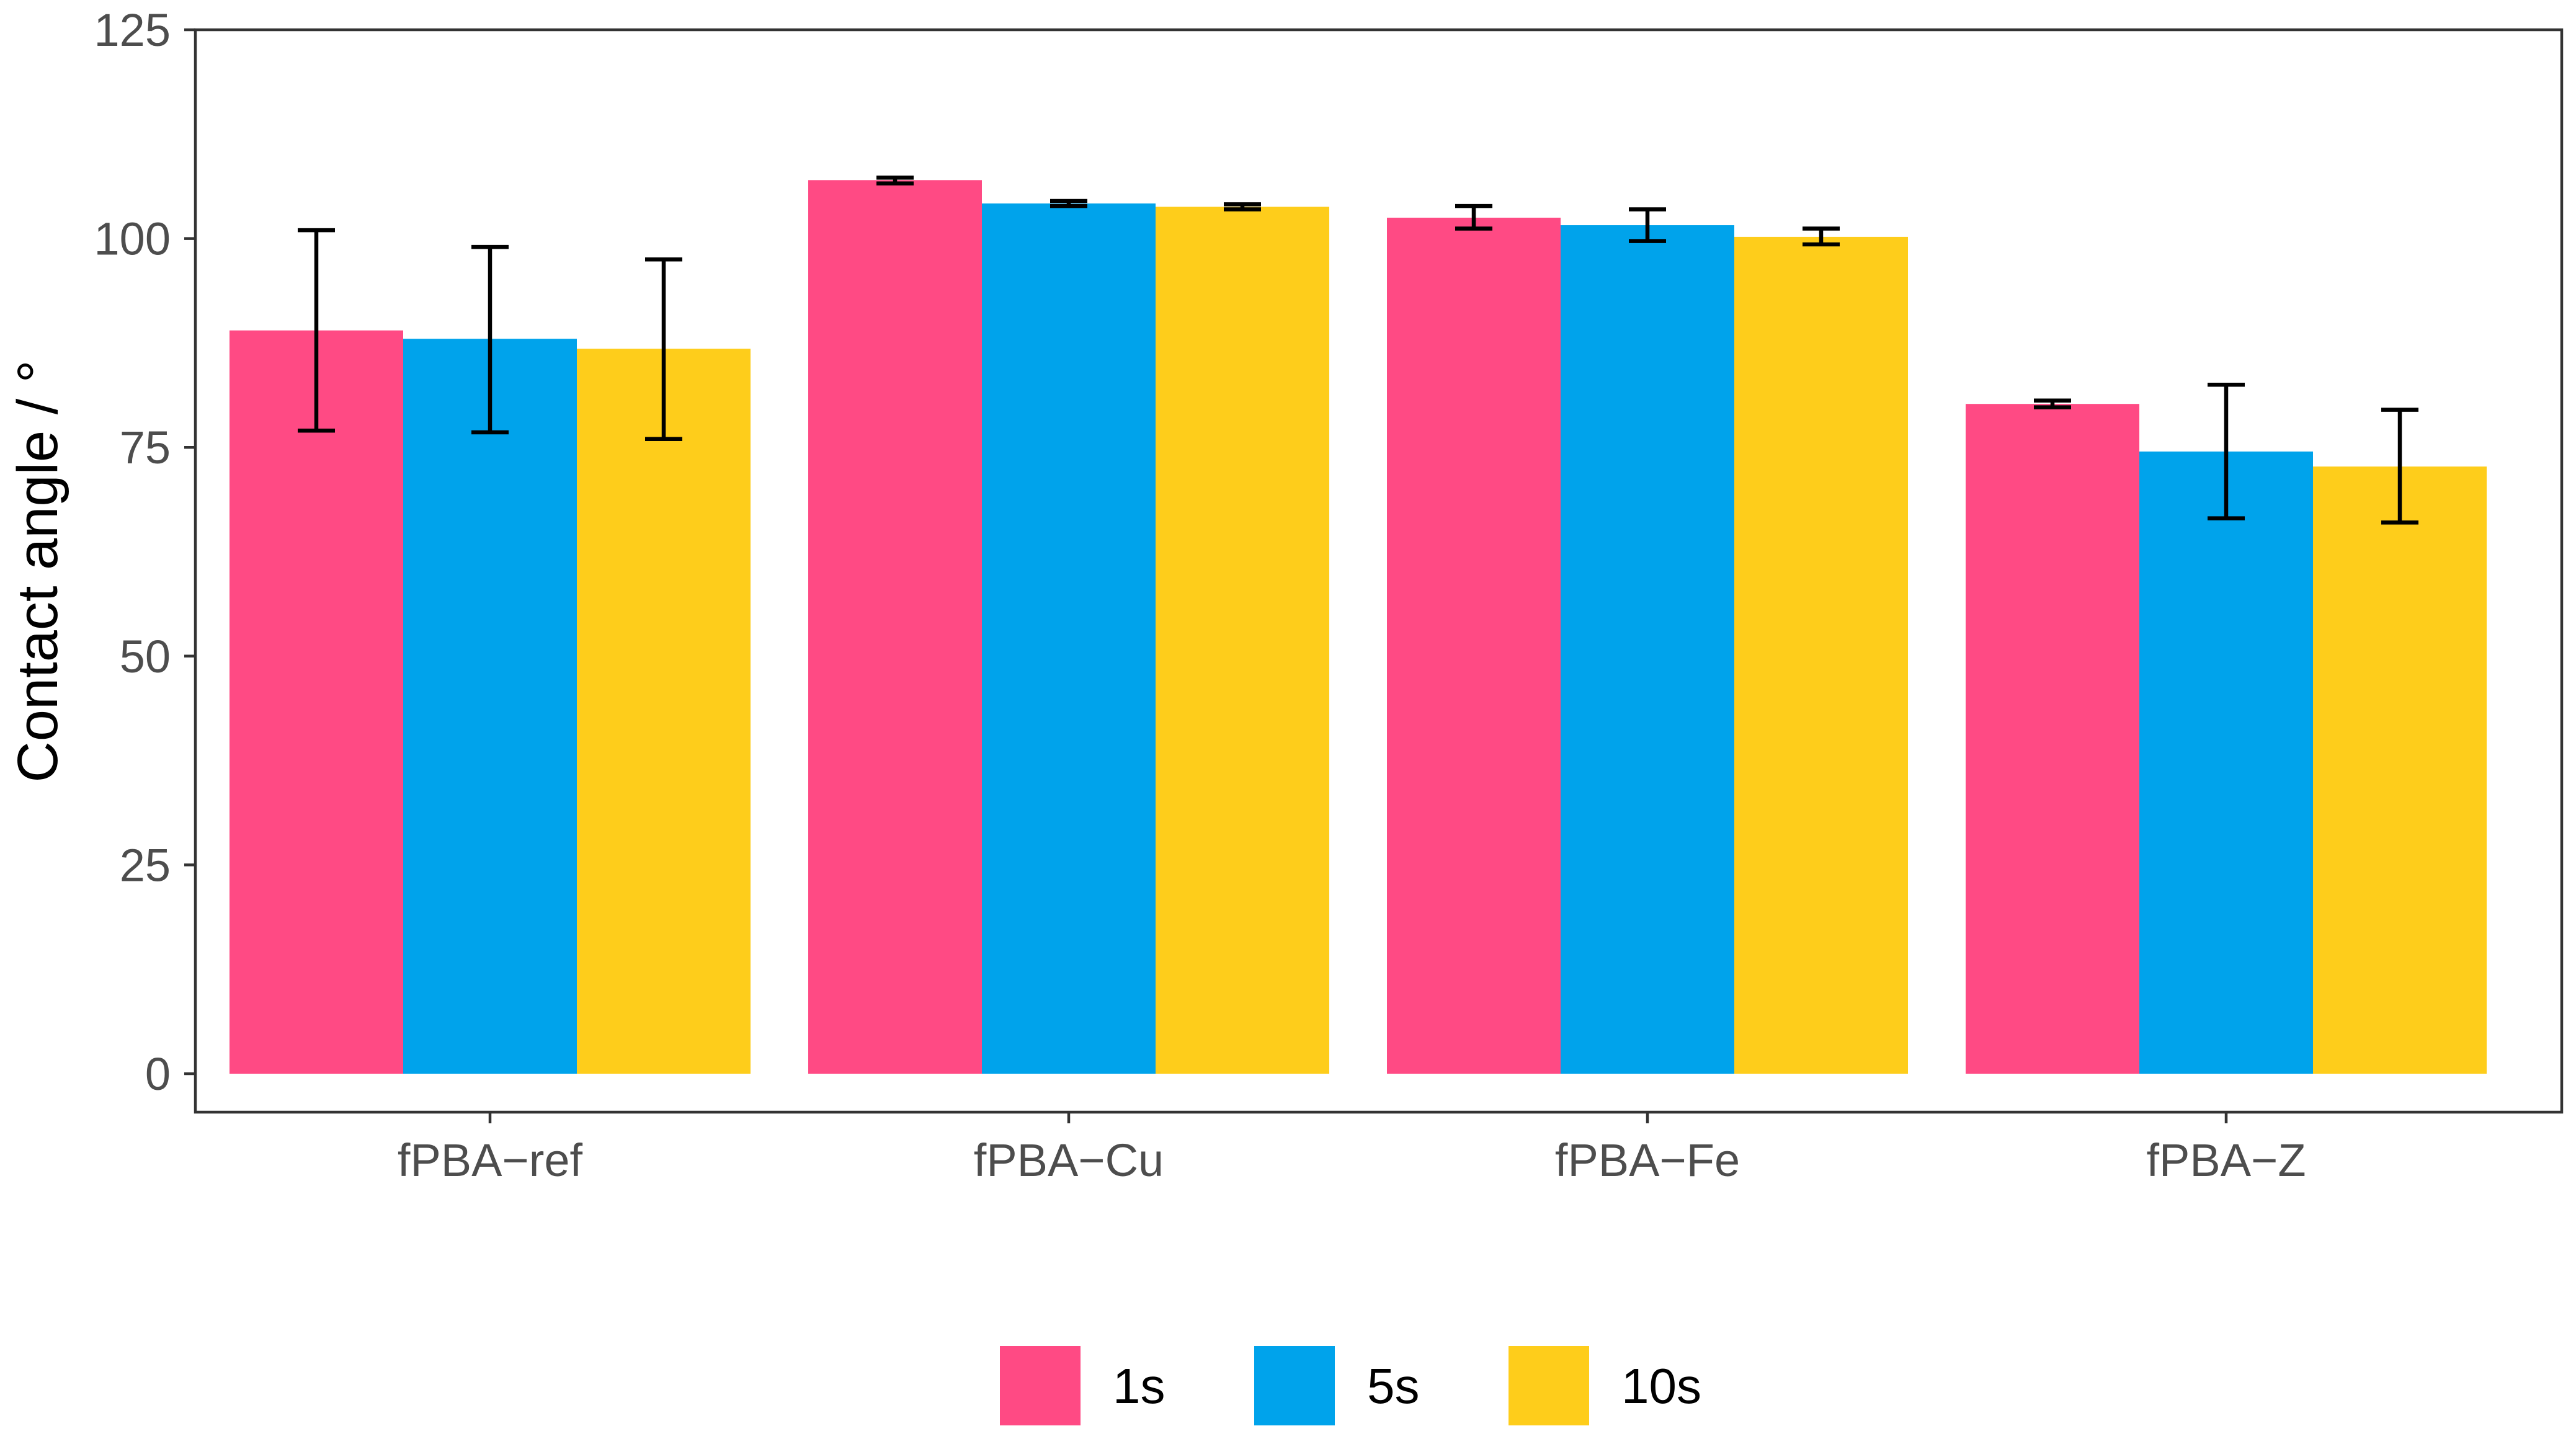 This screenshot has height=1444, width=2576. I want to click on bar-fpba-ref-5s, so click(490, 706).